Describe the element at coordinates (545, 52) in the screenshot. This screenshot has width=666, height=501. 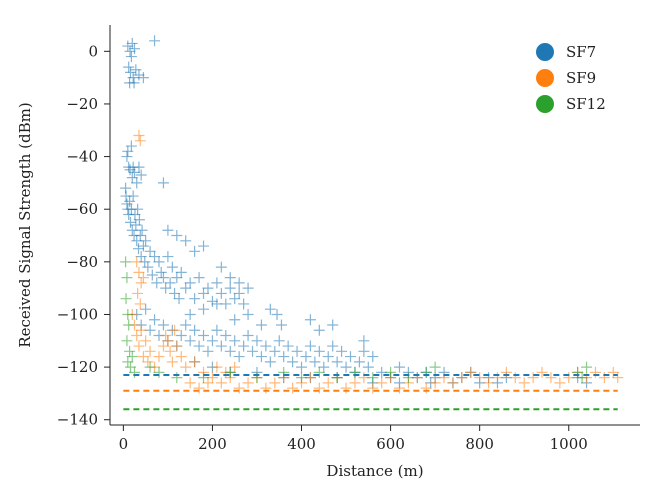
I see `legend-marker-sf7` at that location.